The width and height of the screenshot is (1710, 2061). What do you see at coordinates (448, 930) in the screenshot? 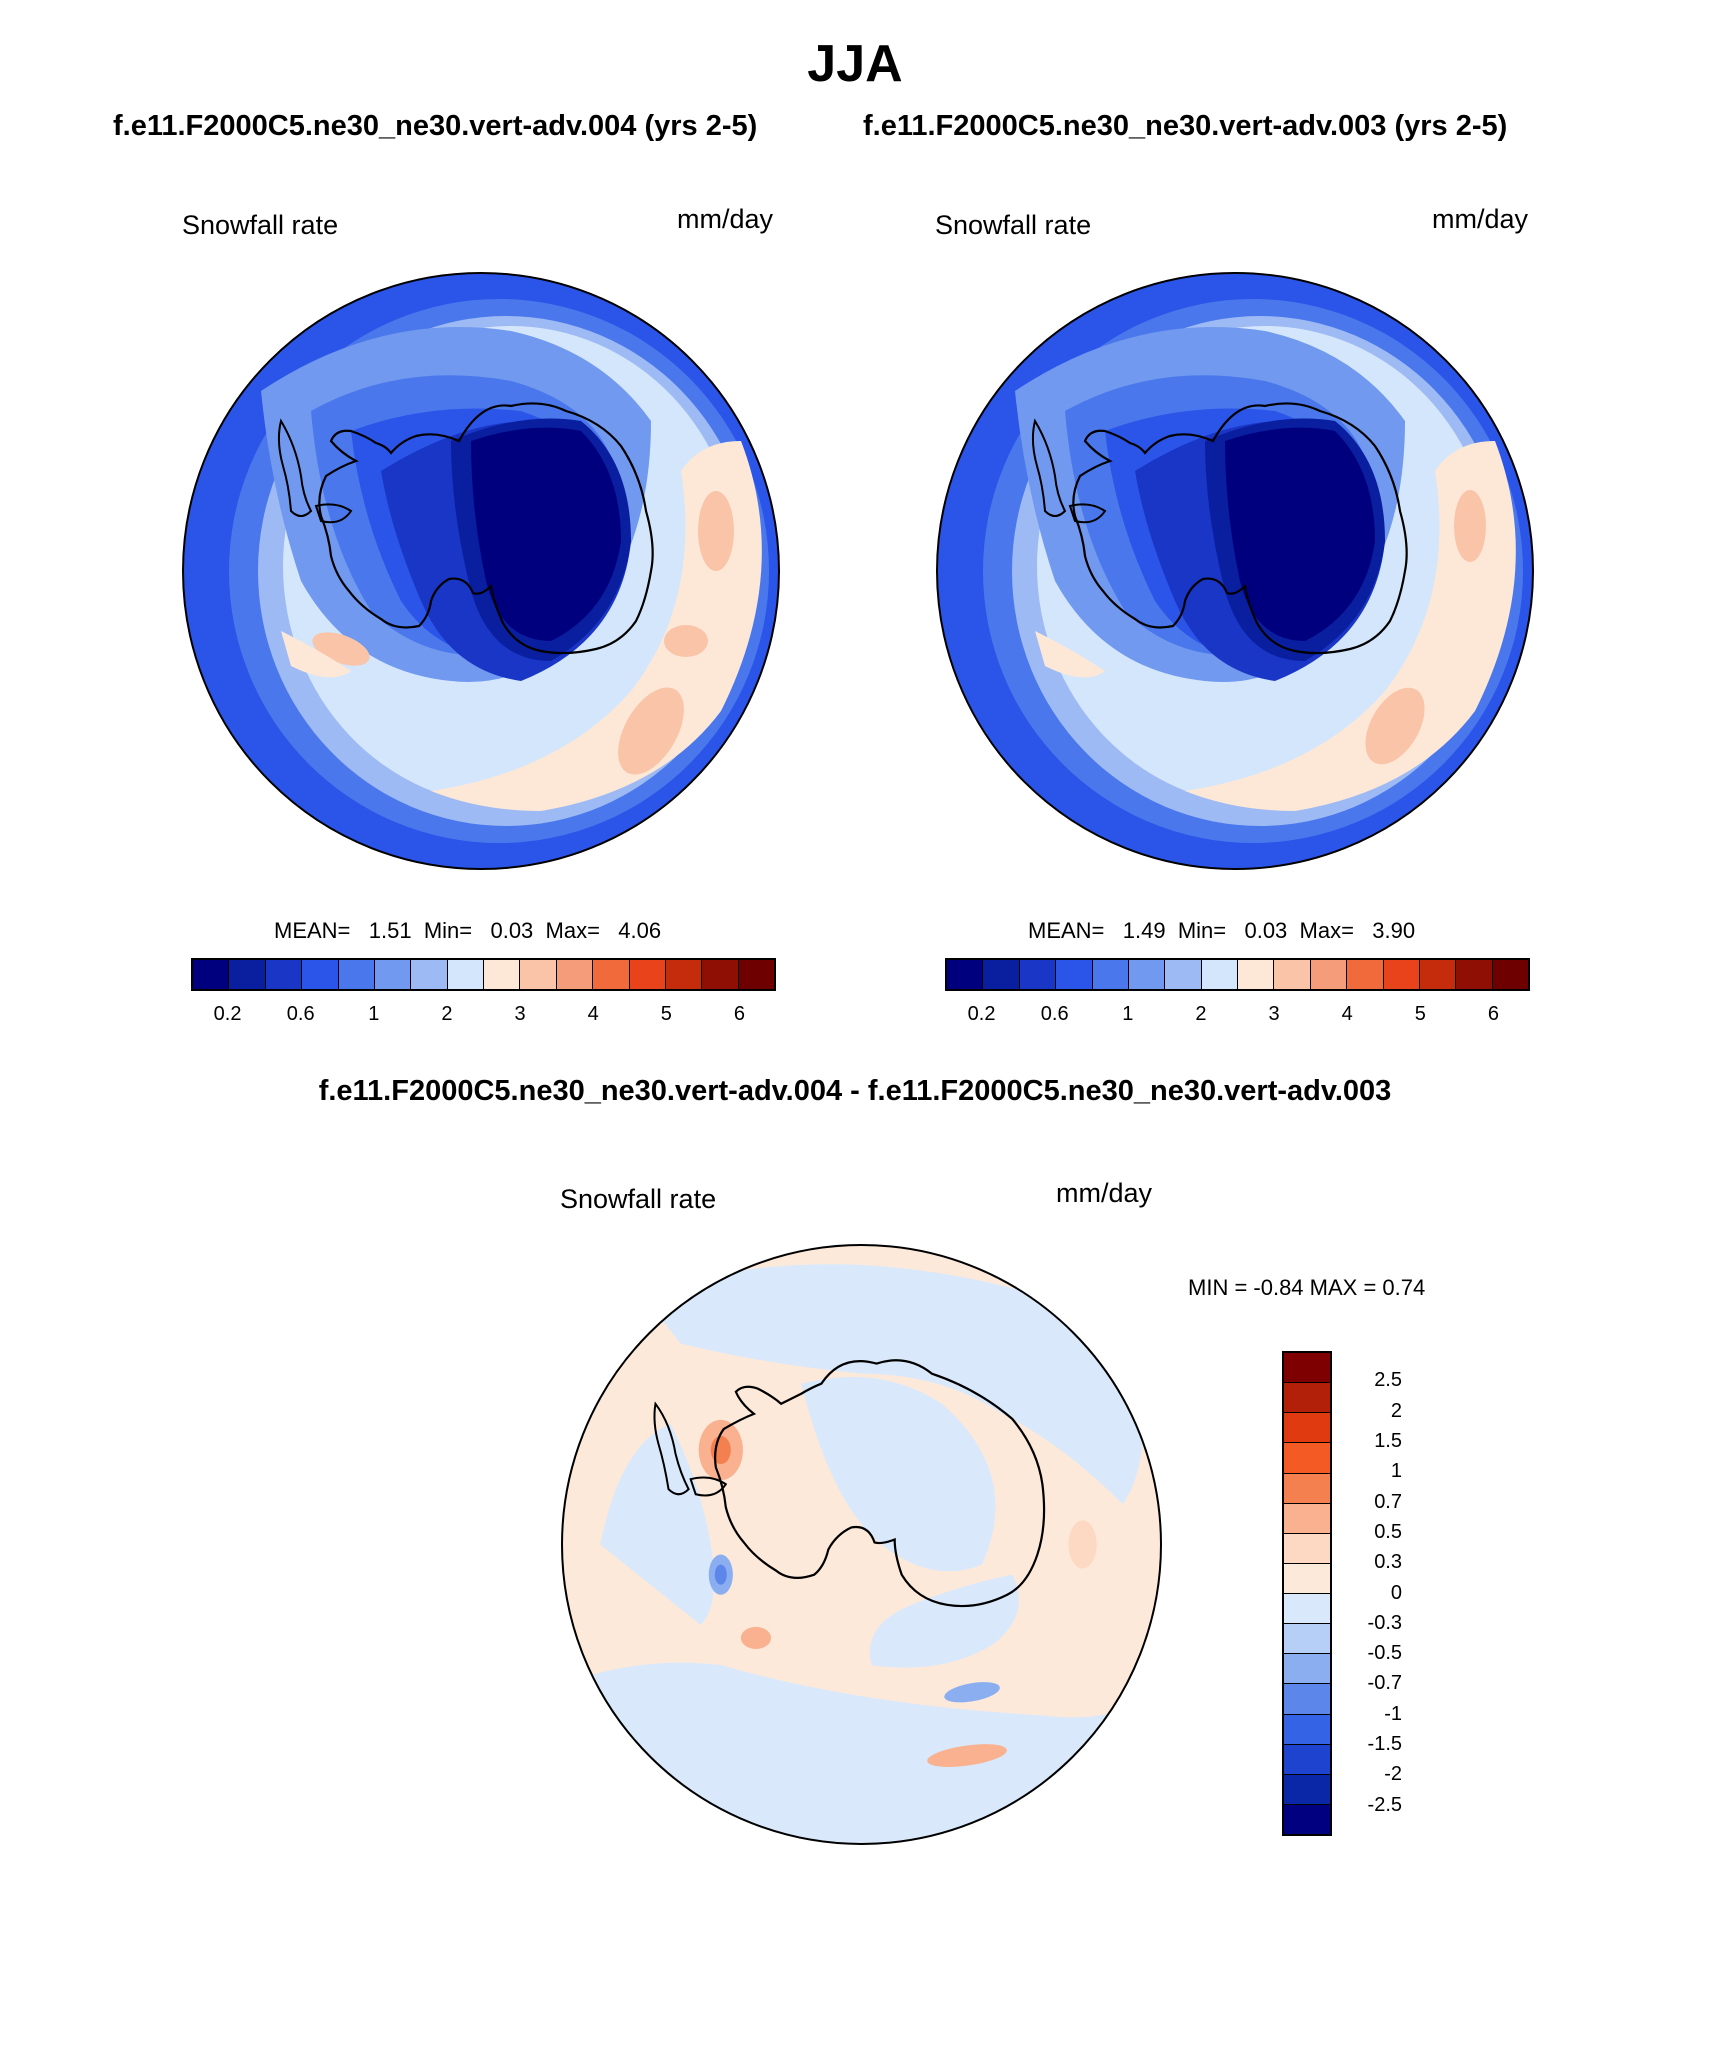
I see `left-min-label: Min=` at bounding box center [448, 930].